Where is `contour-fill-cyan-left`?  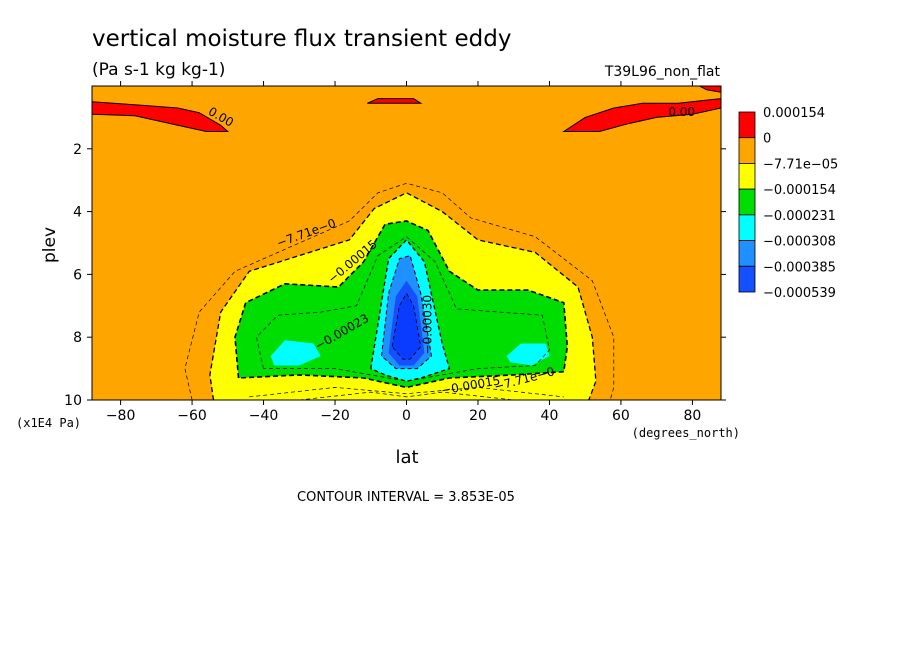
contour-fill-cyan-left is located at coordinates (295, 353).